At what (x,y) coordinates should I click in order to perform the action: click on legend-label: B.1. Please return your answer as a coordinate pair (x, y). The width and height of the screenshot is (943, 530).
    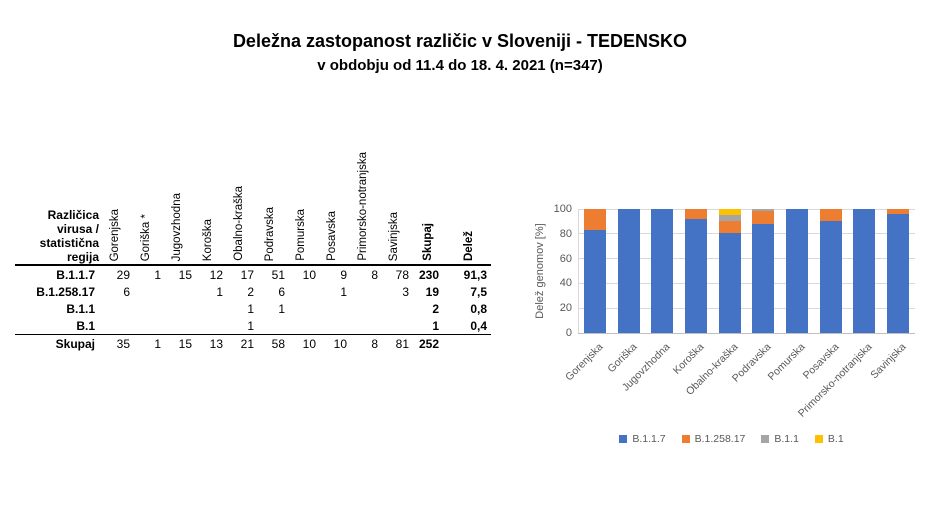
    Looking at the image, I should click on (835, 439).